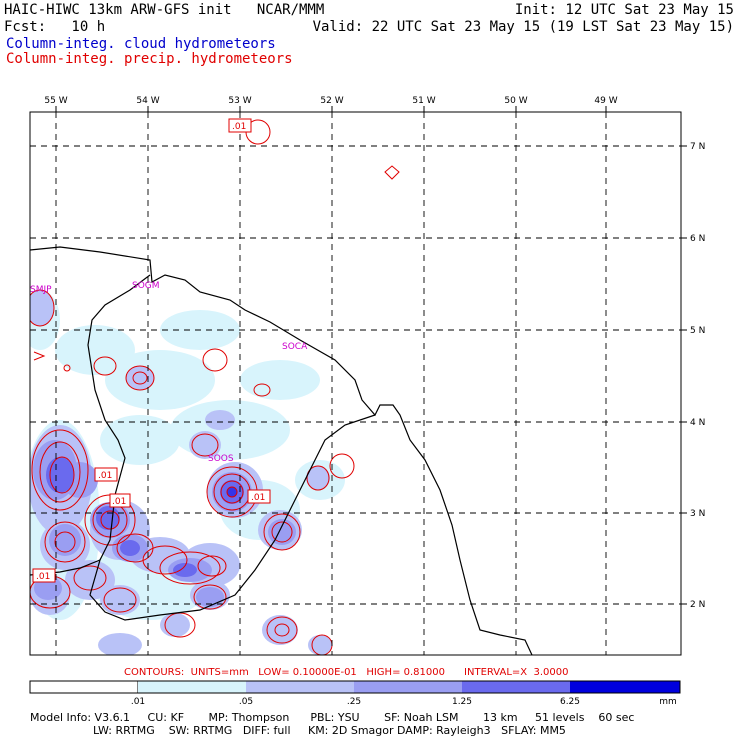 Image resolution: width=740 pixels, height=740 pixels. Describe the element at coordinates (697, 331) in the screenshot. I see `lat-label: 5 N` at that location.